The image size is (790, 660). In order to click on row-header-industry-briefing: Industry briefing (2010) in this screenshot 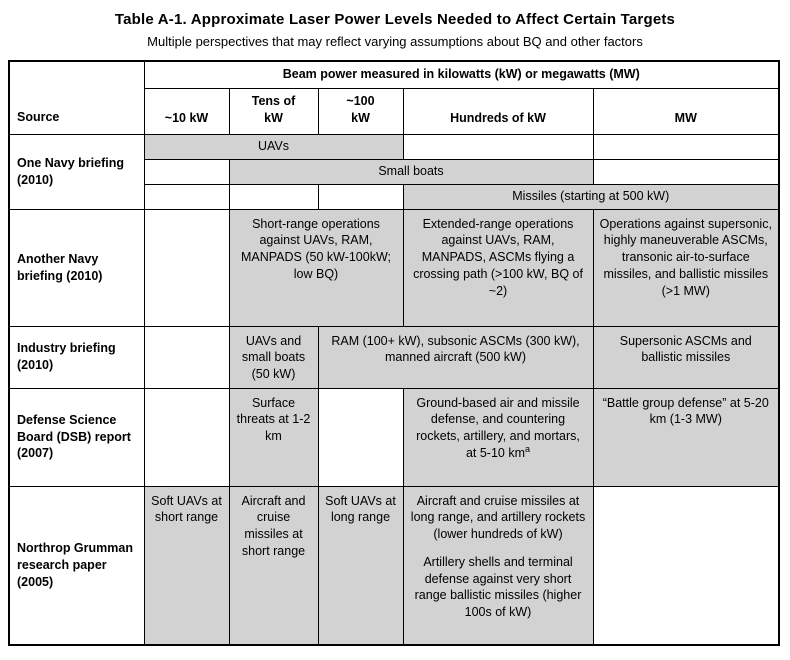, I will do `click(76, 357)`.